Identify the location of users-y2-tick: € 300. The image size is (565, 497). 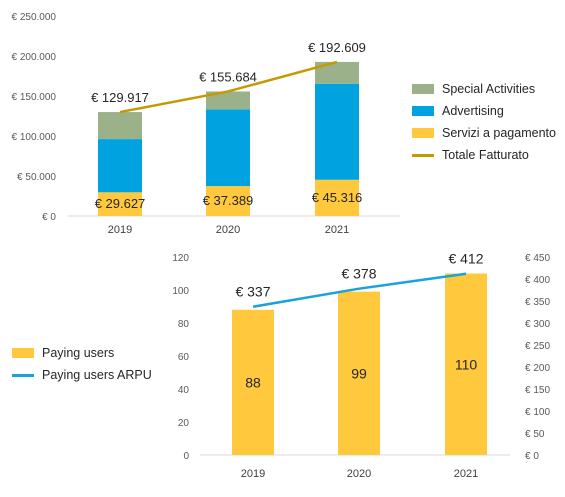
(537, 324).